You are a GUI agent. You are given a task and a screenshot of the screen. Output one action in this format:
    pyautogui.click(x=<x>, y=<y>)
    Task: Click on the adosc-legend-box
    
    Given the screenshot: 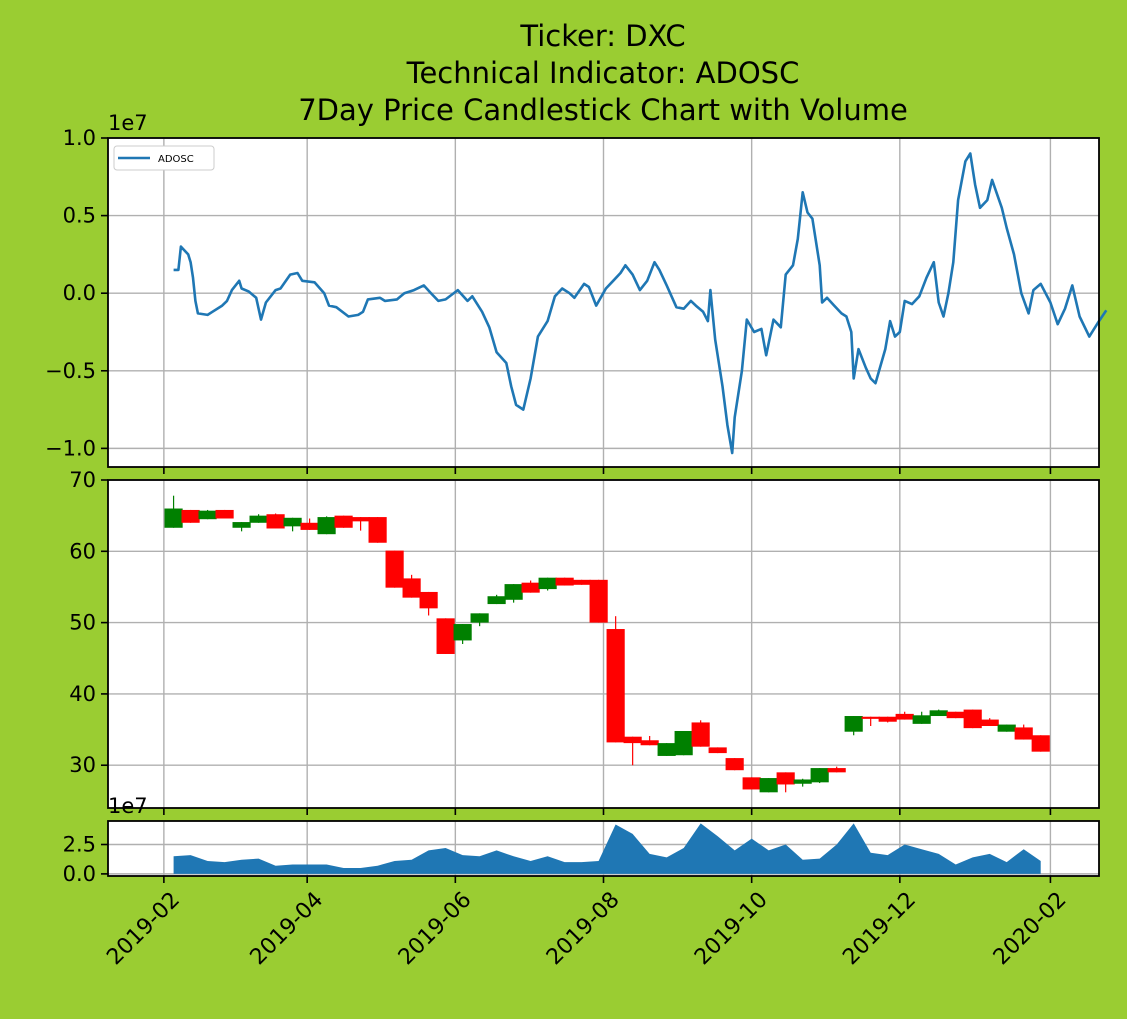 What is the action you would take?
    pyautogui.click(x=164, y=158)
    